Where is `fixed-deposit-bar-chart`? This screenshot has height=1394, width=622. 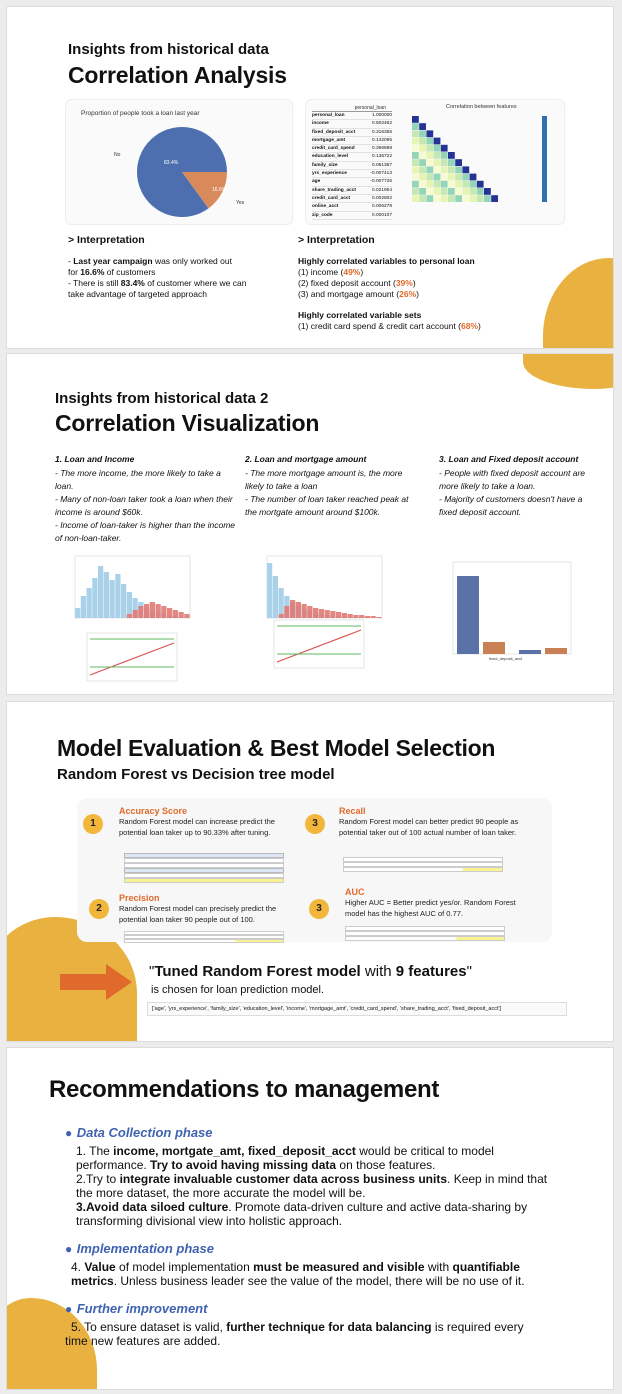
fixed-deposit-bar-chart is located at coordinates (512, 608).